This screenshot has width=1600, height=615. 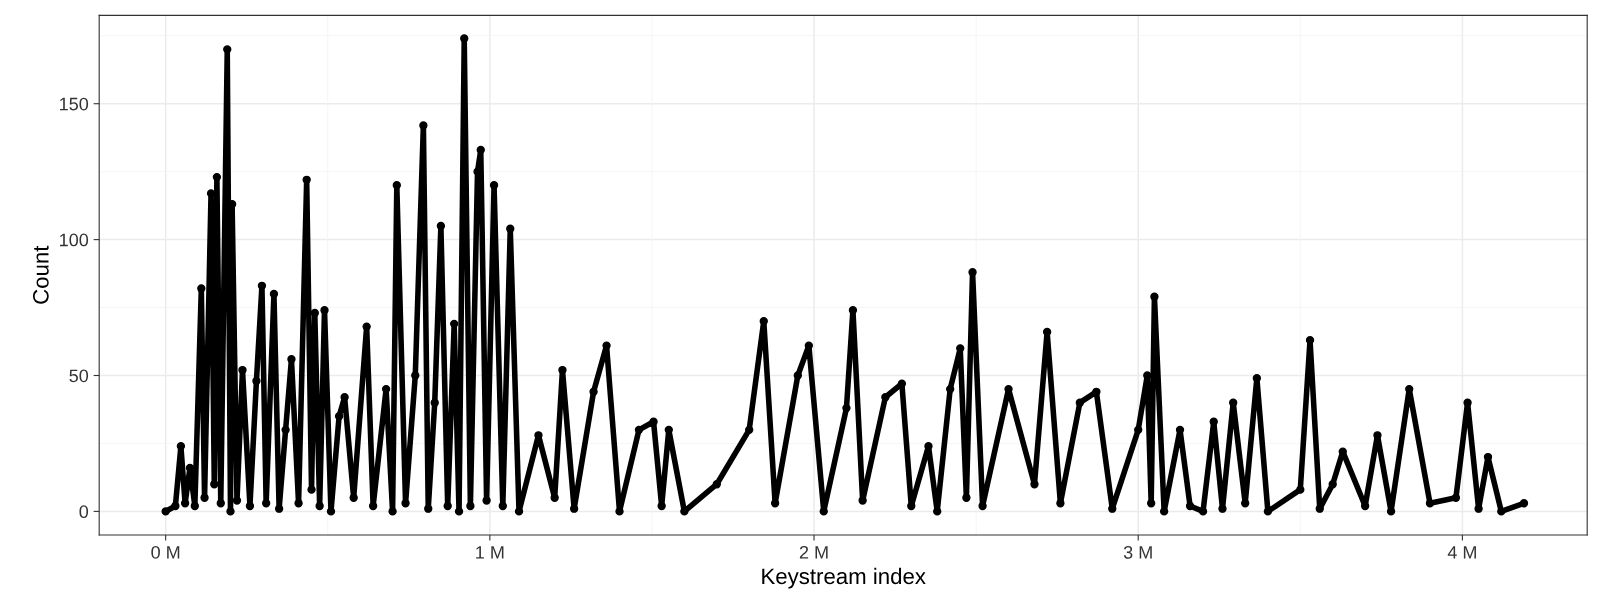 What do you see at coordinates (84, 512) in the screenshot?
I see `y-tick-label: 0` at bounding box center [84, 512].